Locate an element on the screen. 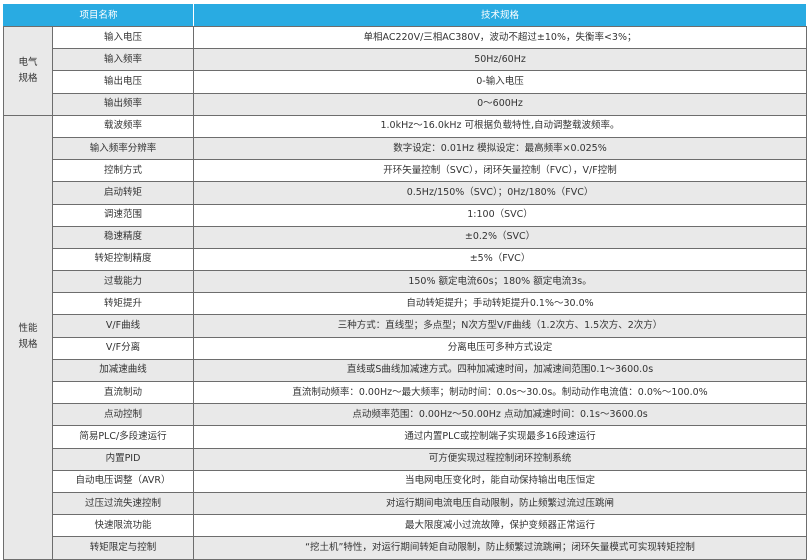 This screenshot has height=560, width=810. table-row: 转矩提升 自动转矩提升；手动转矩提升0.1%～30.0% is located at coordinates (406, 304).